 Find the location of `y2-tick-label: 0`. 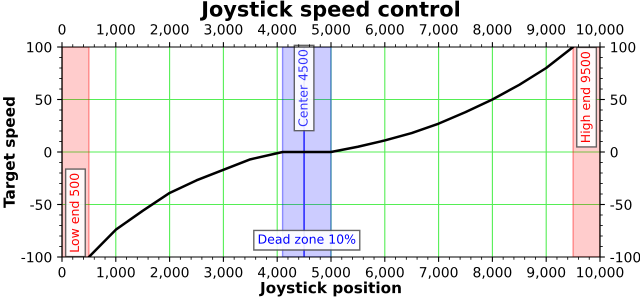

y2-tick-label: 0 is located at coordinates (614, 152).